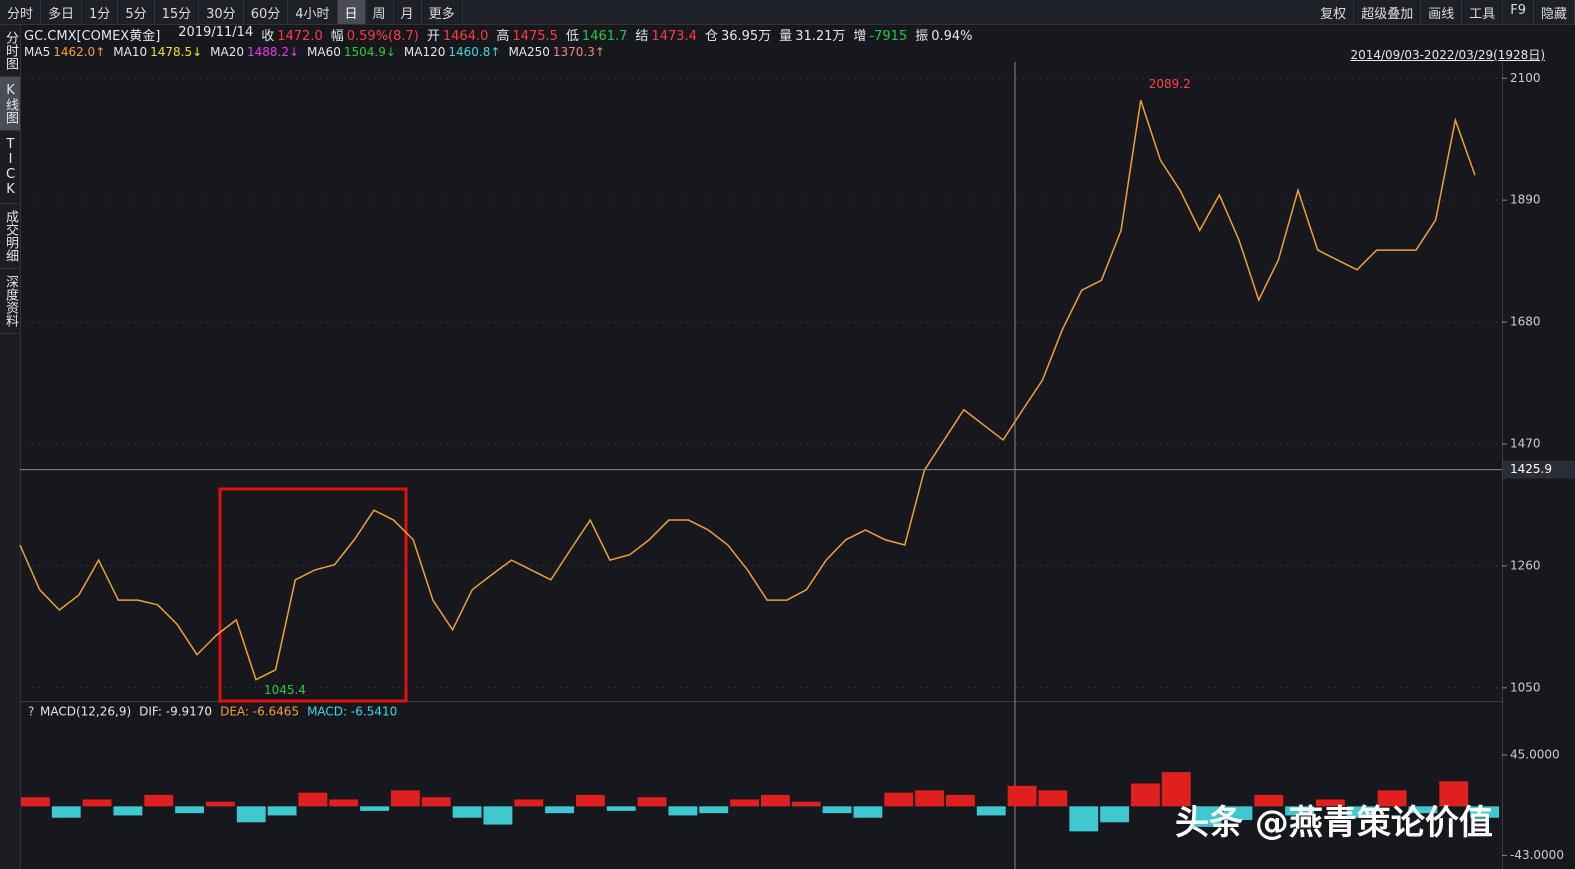 The height and width of the screenshot is (869, 1575). Describe the element at coordinates (10, 51) in the screenshot. I see `side-item: 分时图` at that location.